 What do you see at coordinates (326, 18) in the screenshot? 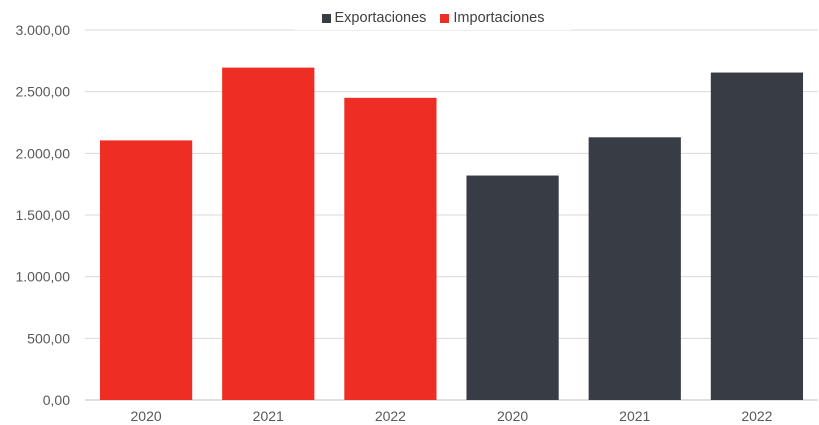
I see `legend-swatch-exportaciones` at bounding box center [326, 18].